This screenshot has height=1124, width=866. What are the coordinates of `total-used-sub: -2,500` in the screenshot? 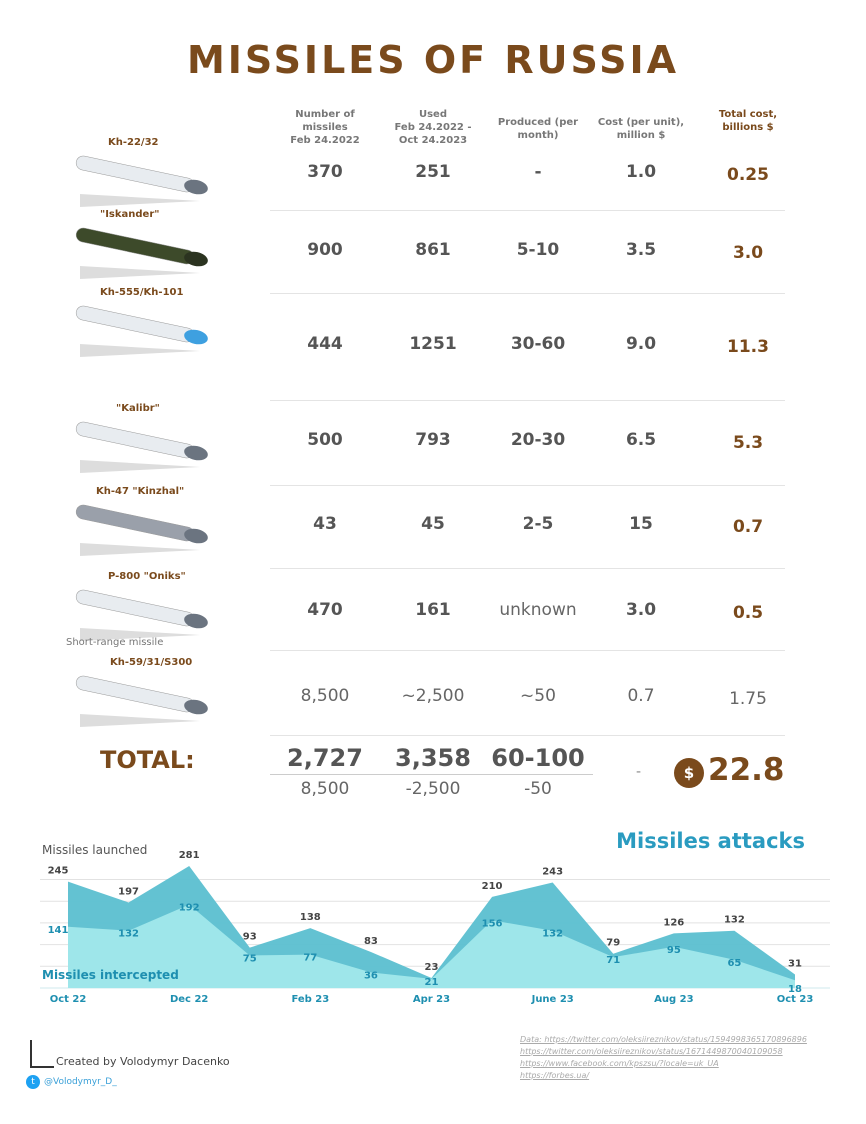 It's located at (433, 789).